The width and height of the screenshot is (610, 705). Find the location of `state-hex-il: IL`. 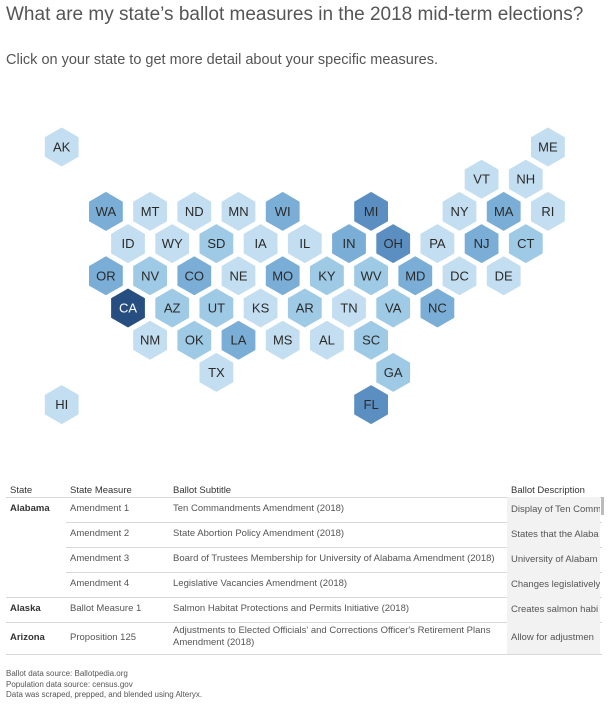

state-hex-il: IL is located at coordinates (304, 244).